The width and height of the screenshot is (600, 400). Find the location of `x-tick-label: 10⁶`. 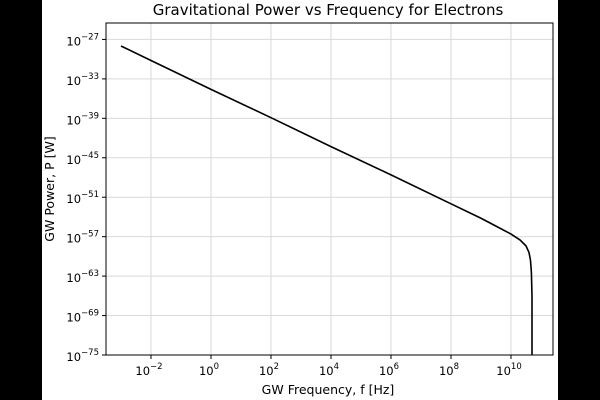

x-tick-label: 10⁶ is located at coordinates (389, 370).